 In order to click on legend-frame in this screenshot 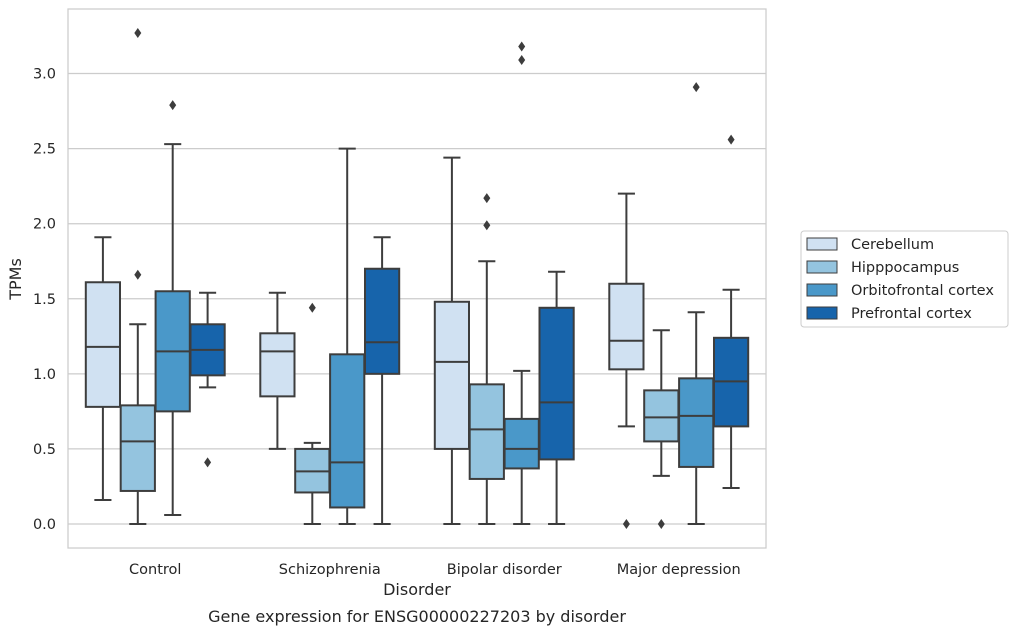, I will do `click(904, 279)`.